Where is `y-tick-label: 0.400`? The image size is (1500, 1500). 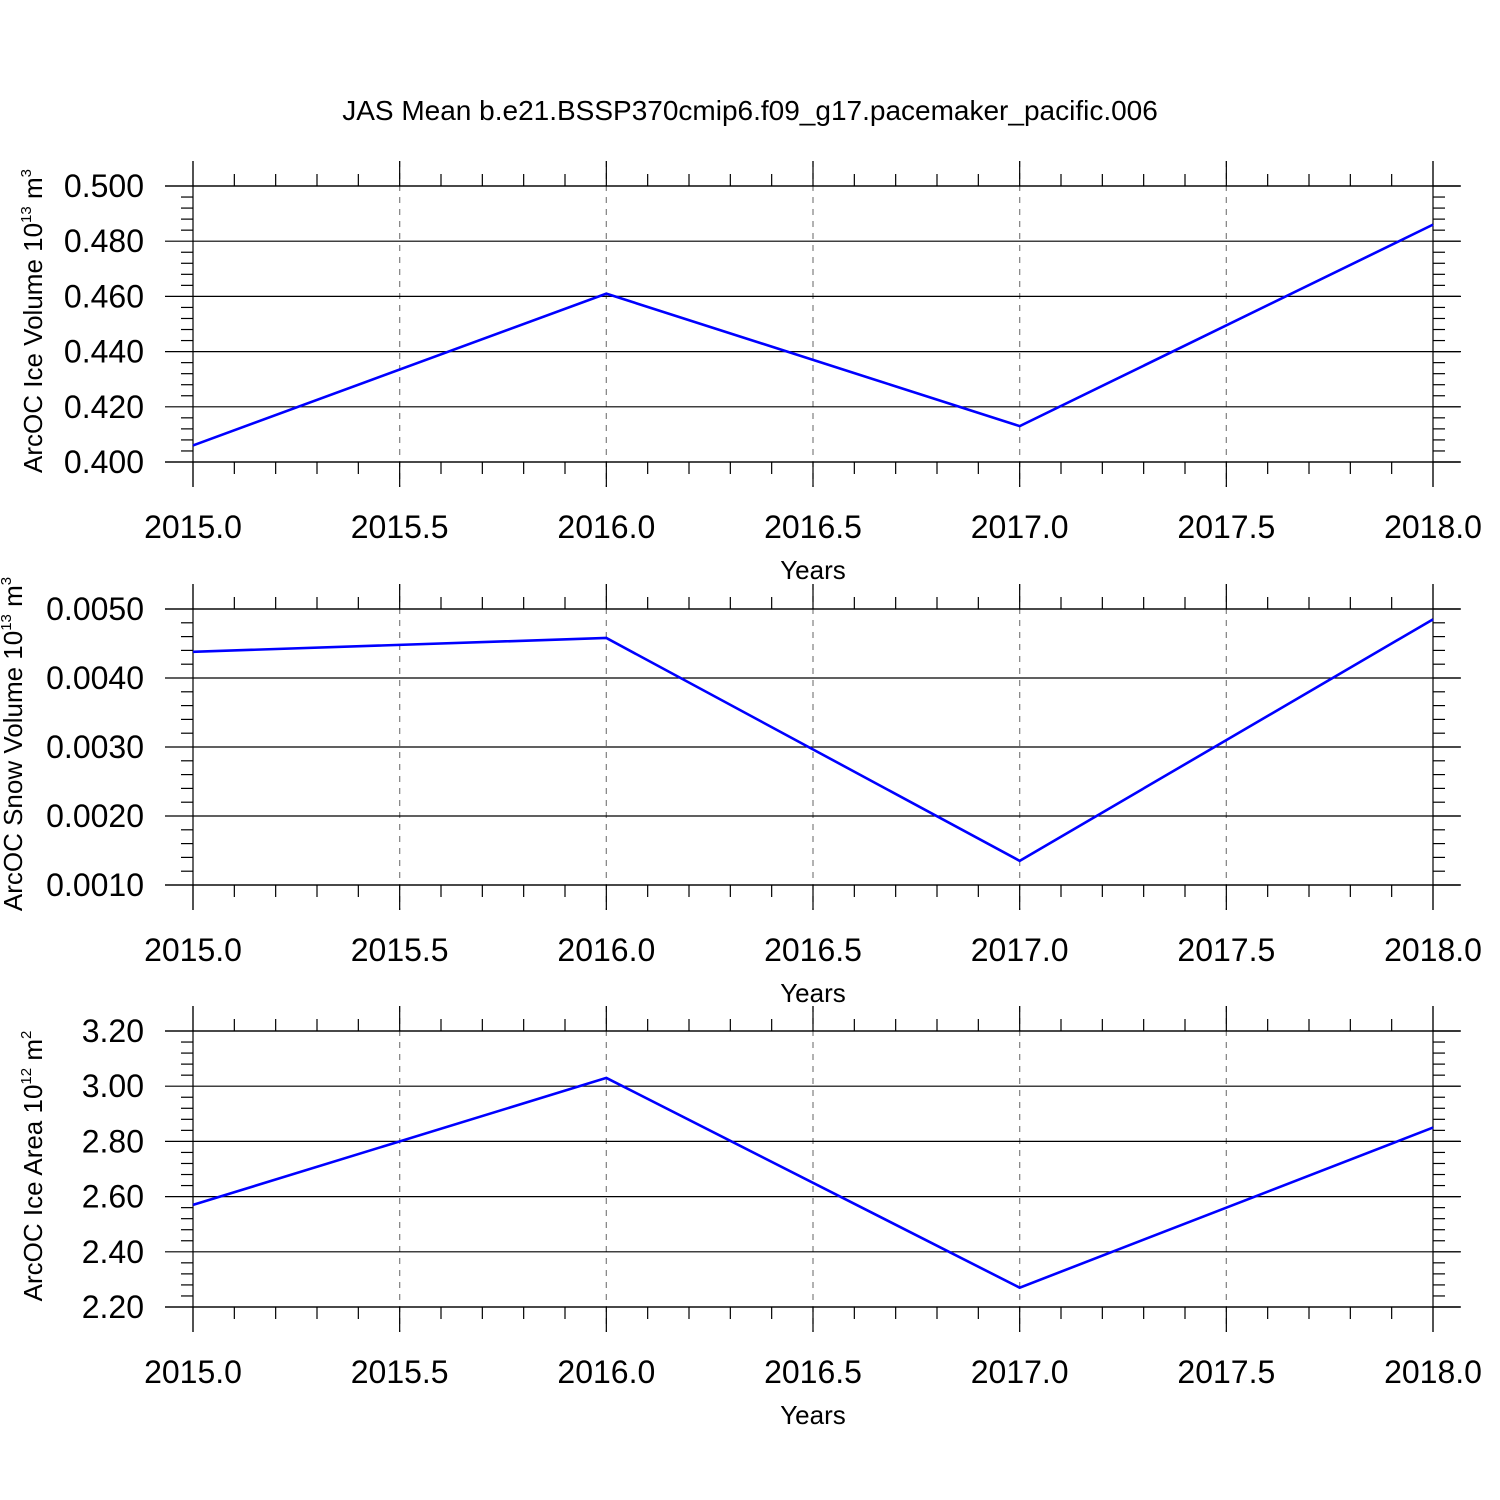 y-tick-label: 0.400 is located at coordinates (104, 462).